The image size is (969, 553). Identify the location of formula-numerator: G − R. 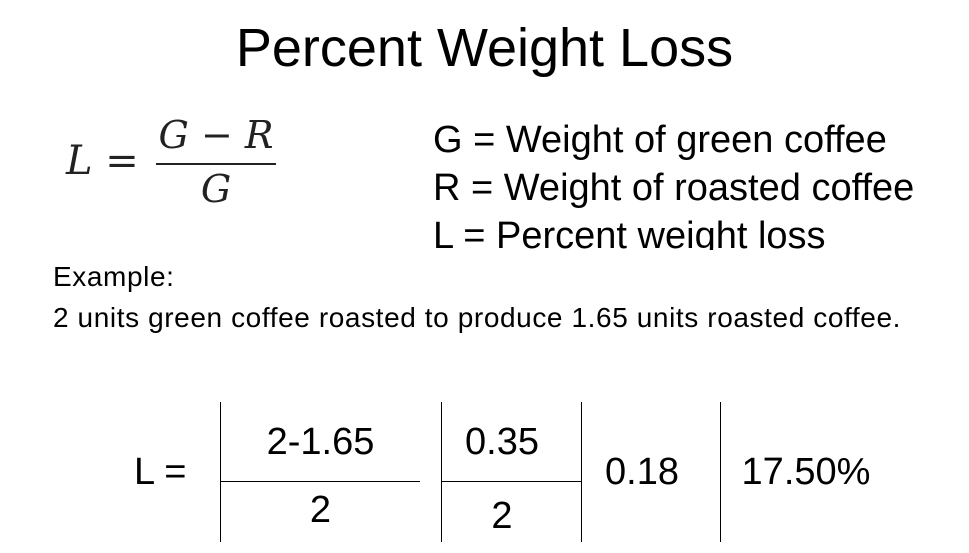
(216, 135).